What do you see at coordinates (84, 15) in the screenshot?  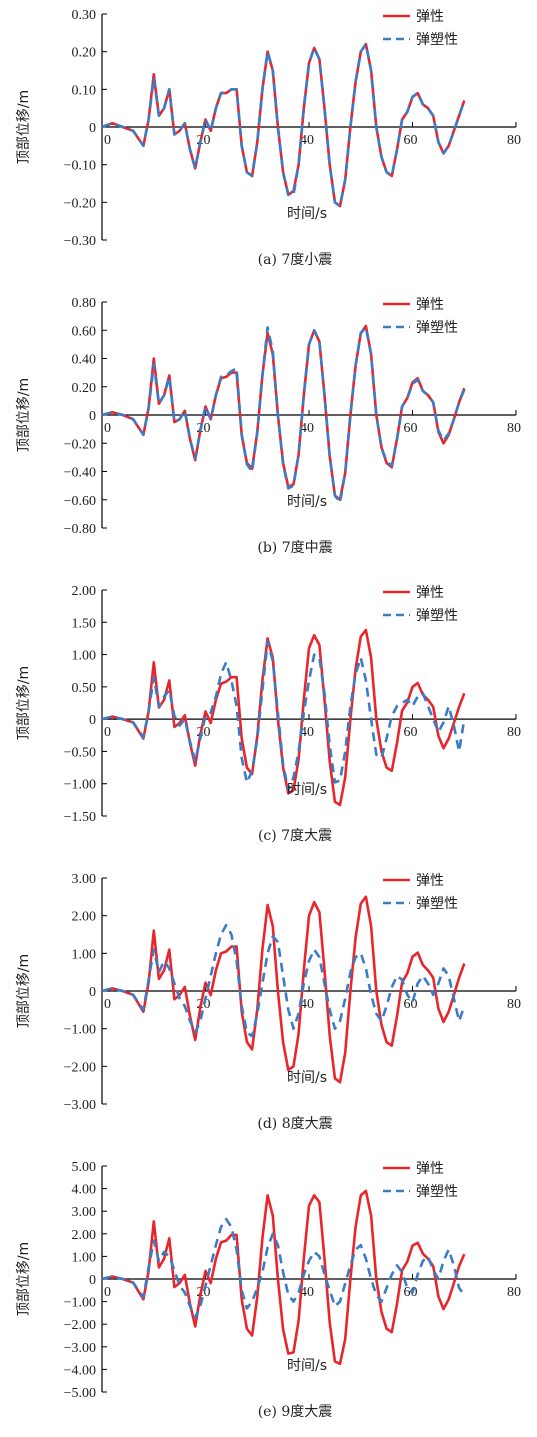 I see `y-tick-label: 0.30` at bounding box center [84, 15].